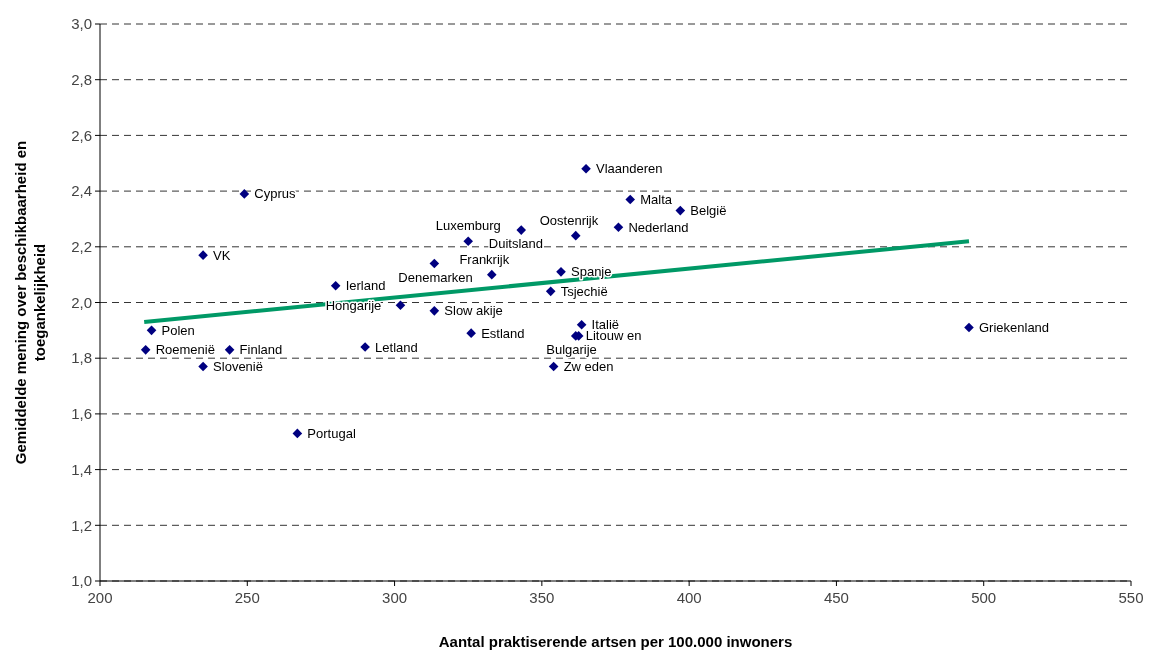 Image resolution: width=1163 pixels, height=657 pixels. I want to click on y-tick-label: 1,8, so click(81, 358).